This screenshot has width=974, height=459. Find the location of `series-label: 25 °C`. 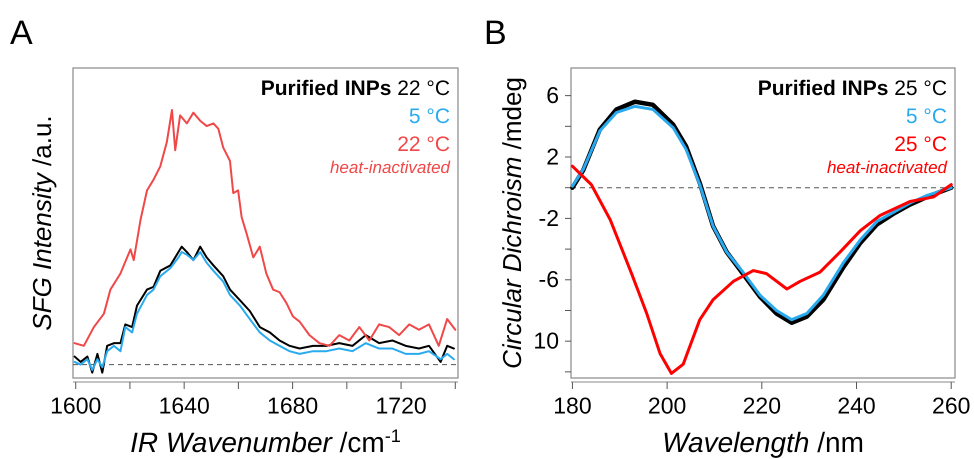

series-label: 25 °C is located at coordinates (920, 144).